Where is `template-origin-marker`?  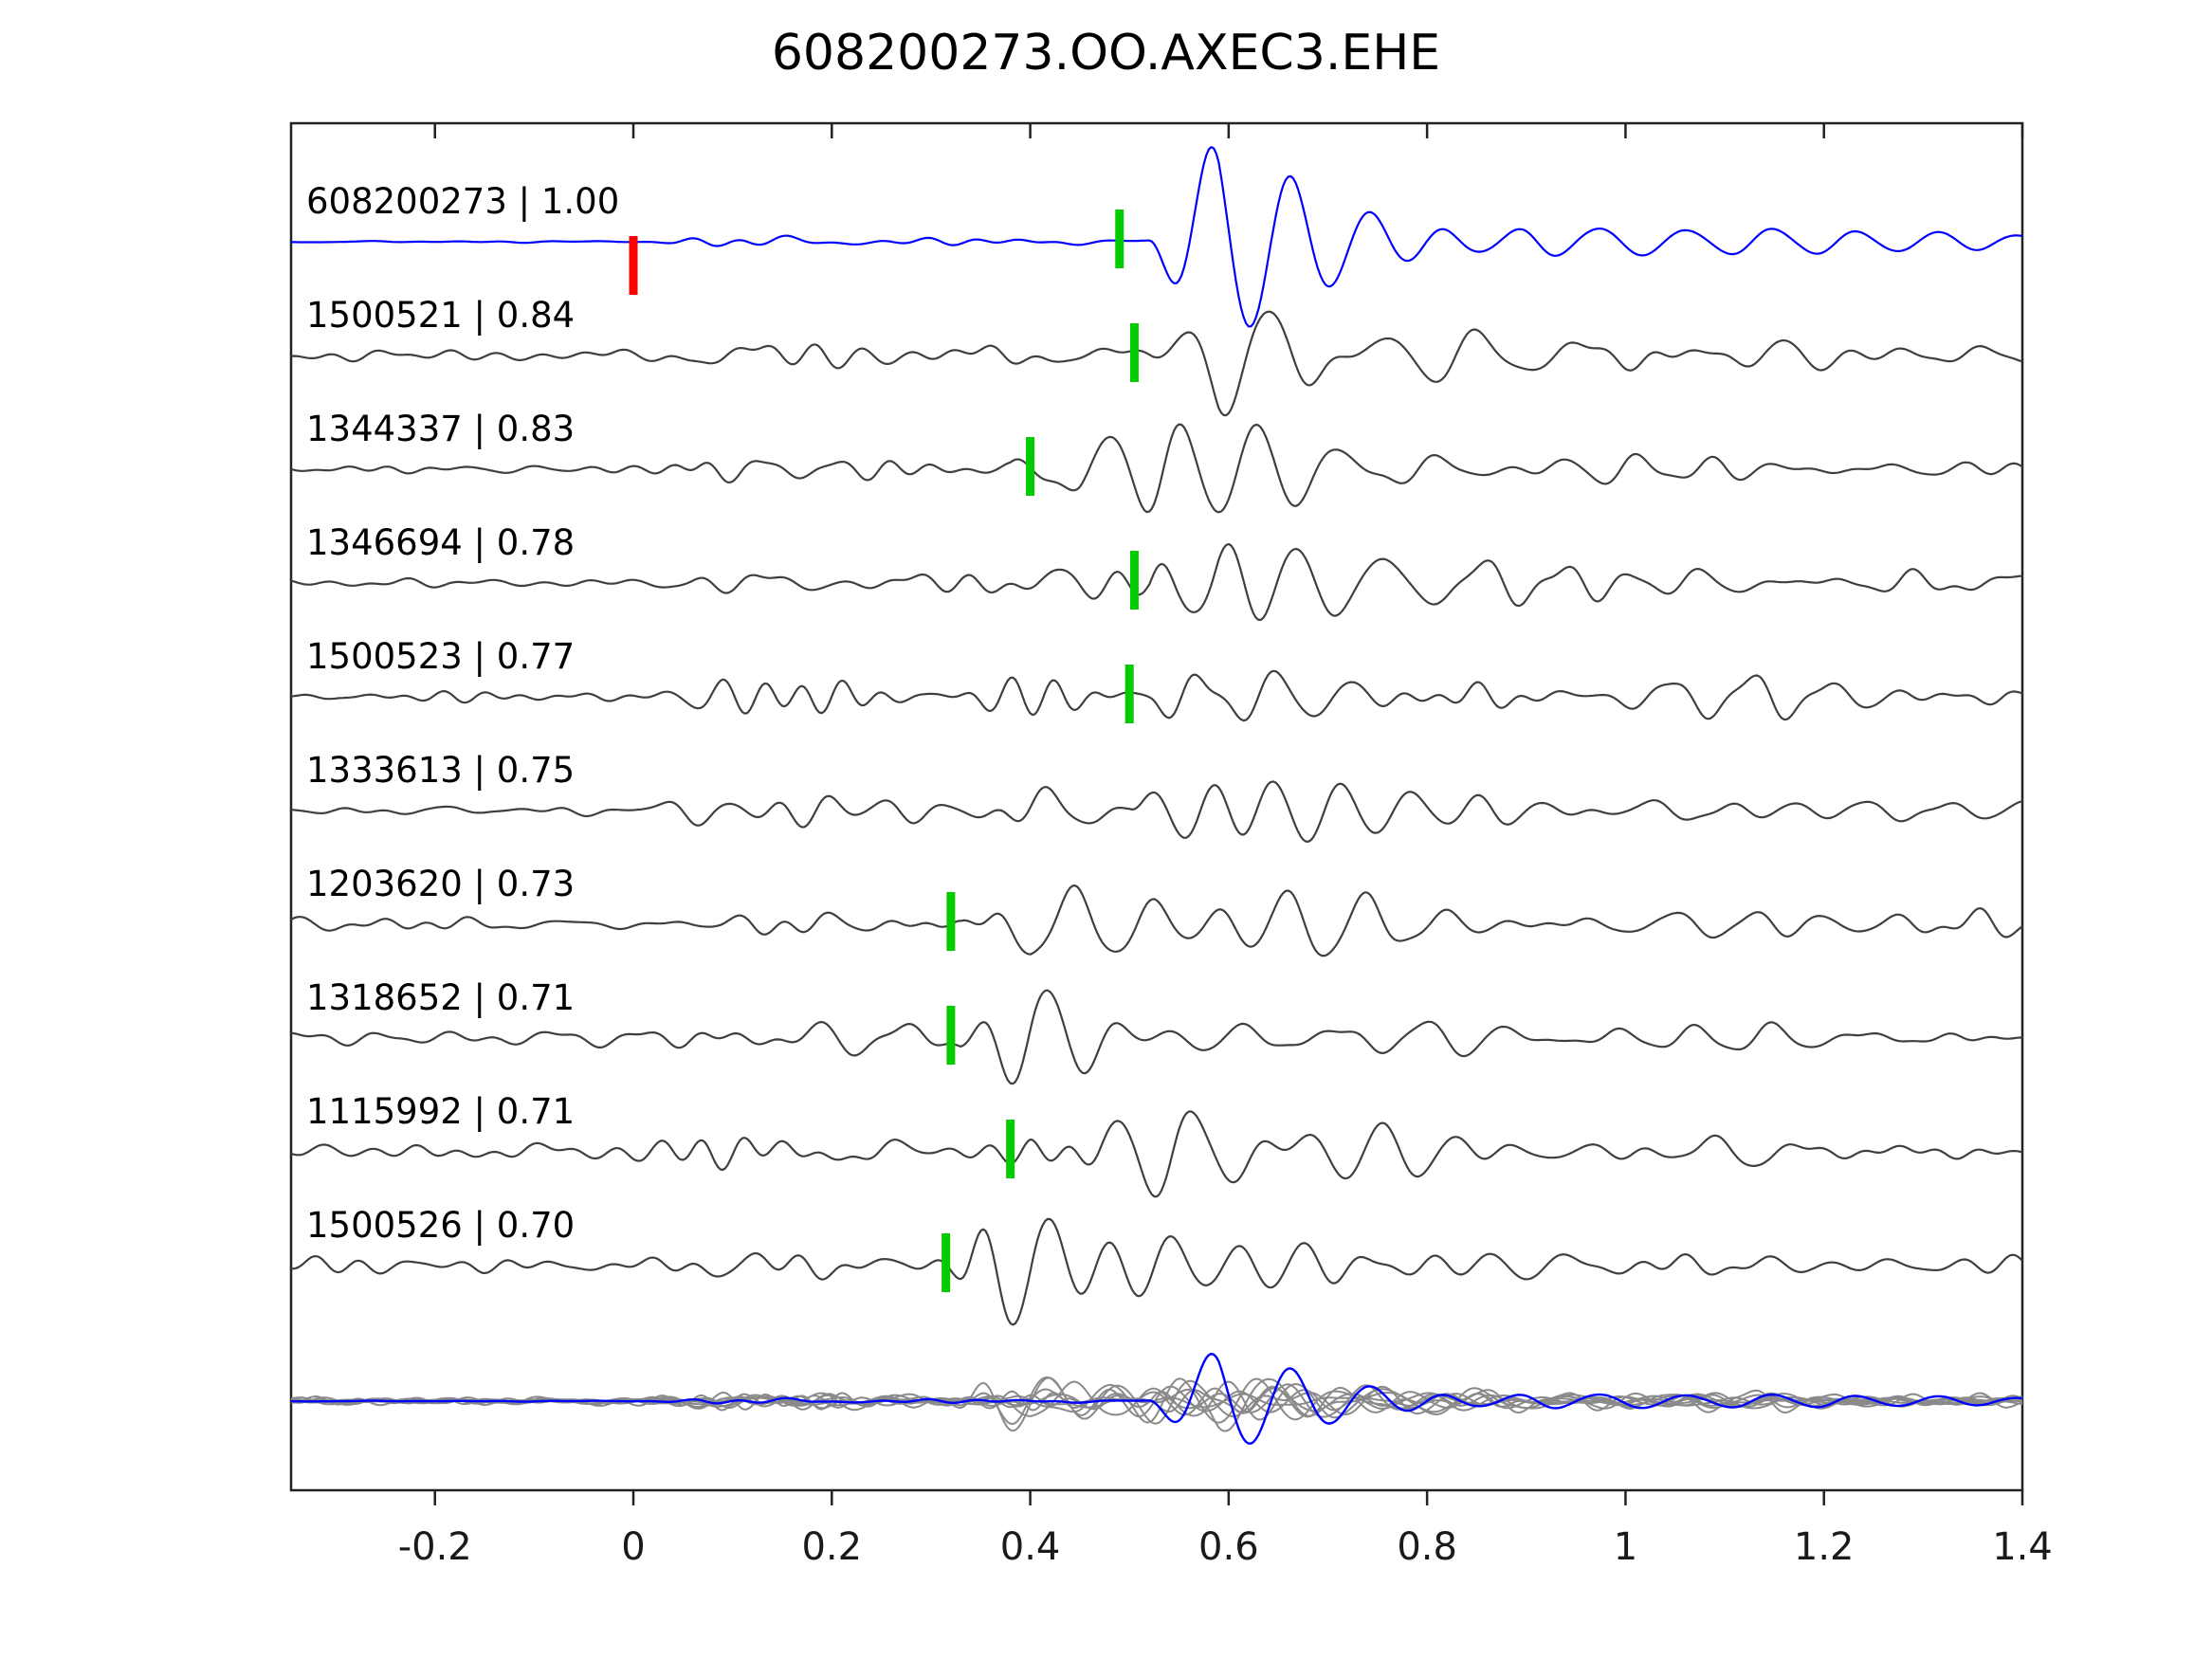
template-origin-marker is located at coordinates (633, 265).